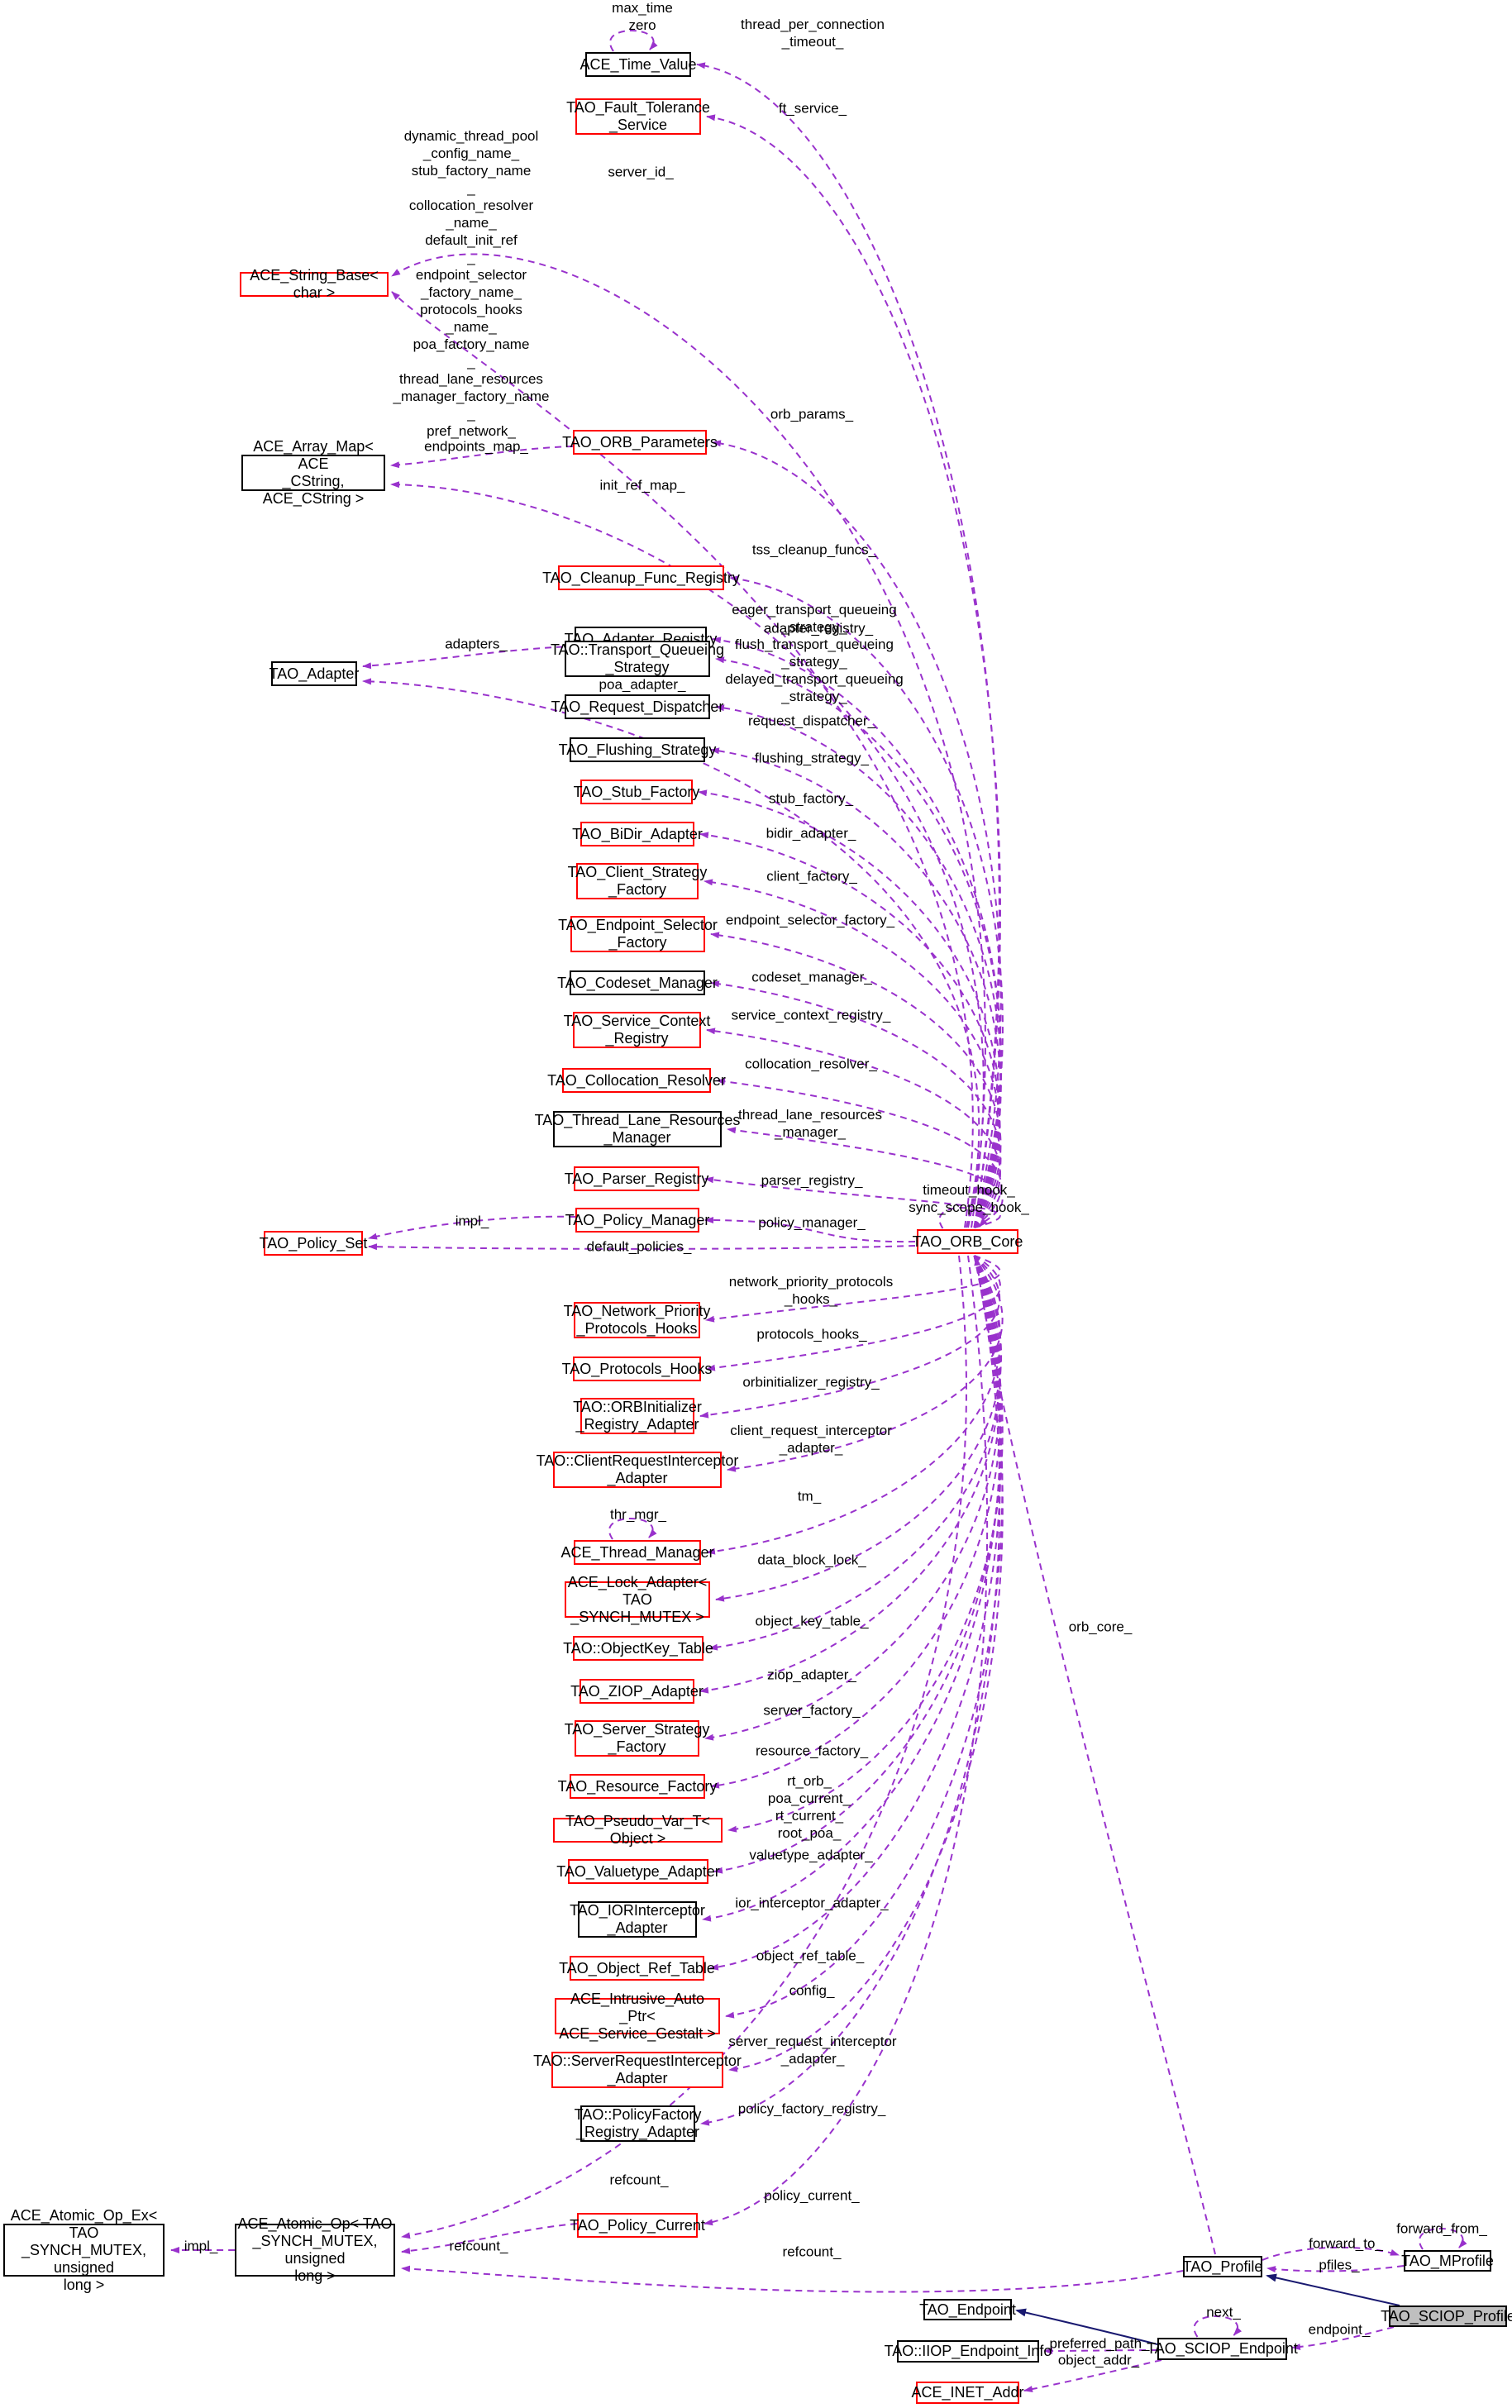 Image resolution: width=1512 pixels, height=2408 pixels. I want to click on class-node-lock-adapter: ACE_Lock_Adapter< TAO _SYNCH_MUTEX >, so click(637, 1599).